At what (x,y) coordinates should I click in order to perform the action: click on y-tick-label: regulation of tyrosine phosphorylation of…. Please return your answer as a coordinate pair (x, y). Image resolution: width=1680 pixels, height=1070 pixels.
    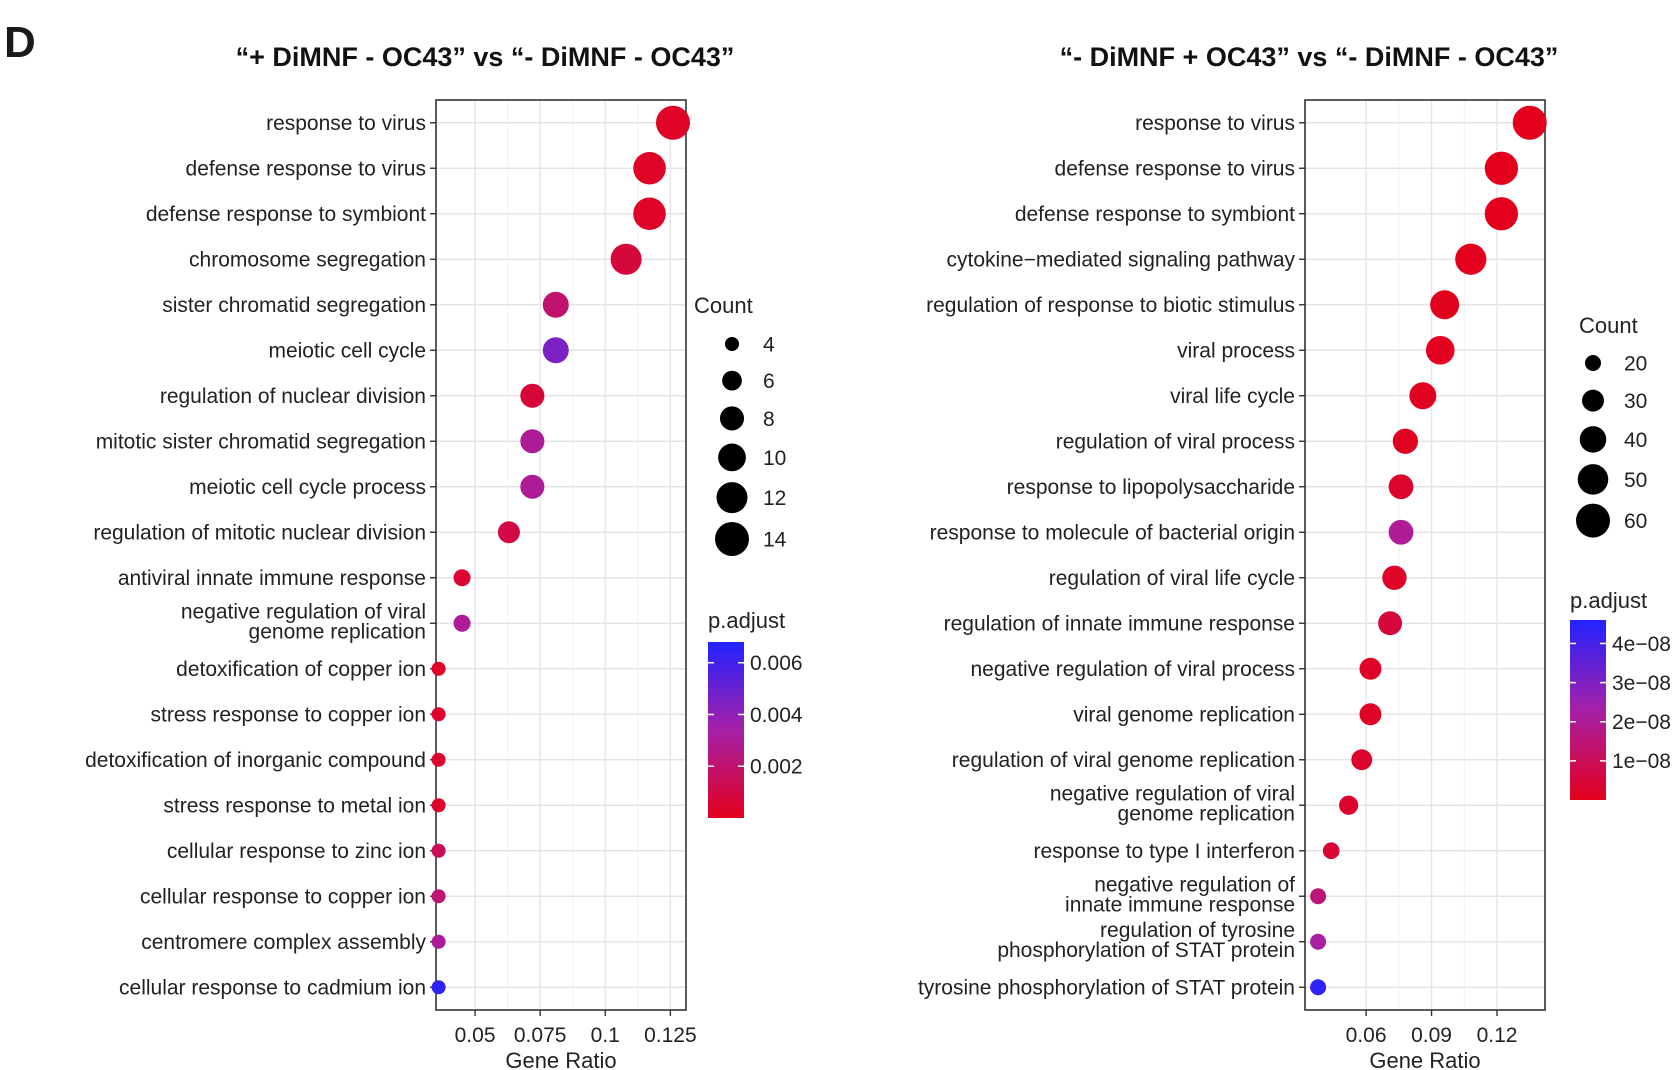
    Looking at the image, I should click on (1146, 940).